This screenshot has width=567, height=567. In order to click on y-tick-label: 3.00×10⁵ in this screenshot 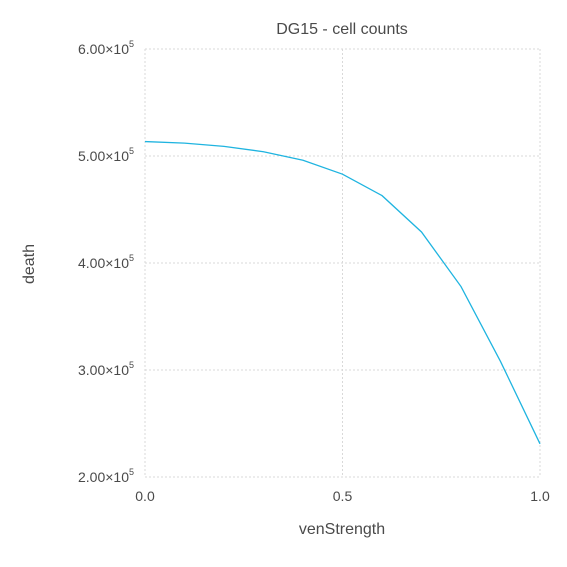, I will do `click(106, 369)`.